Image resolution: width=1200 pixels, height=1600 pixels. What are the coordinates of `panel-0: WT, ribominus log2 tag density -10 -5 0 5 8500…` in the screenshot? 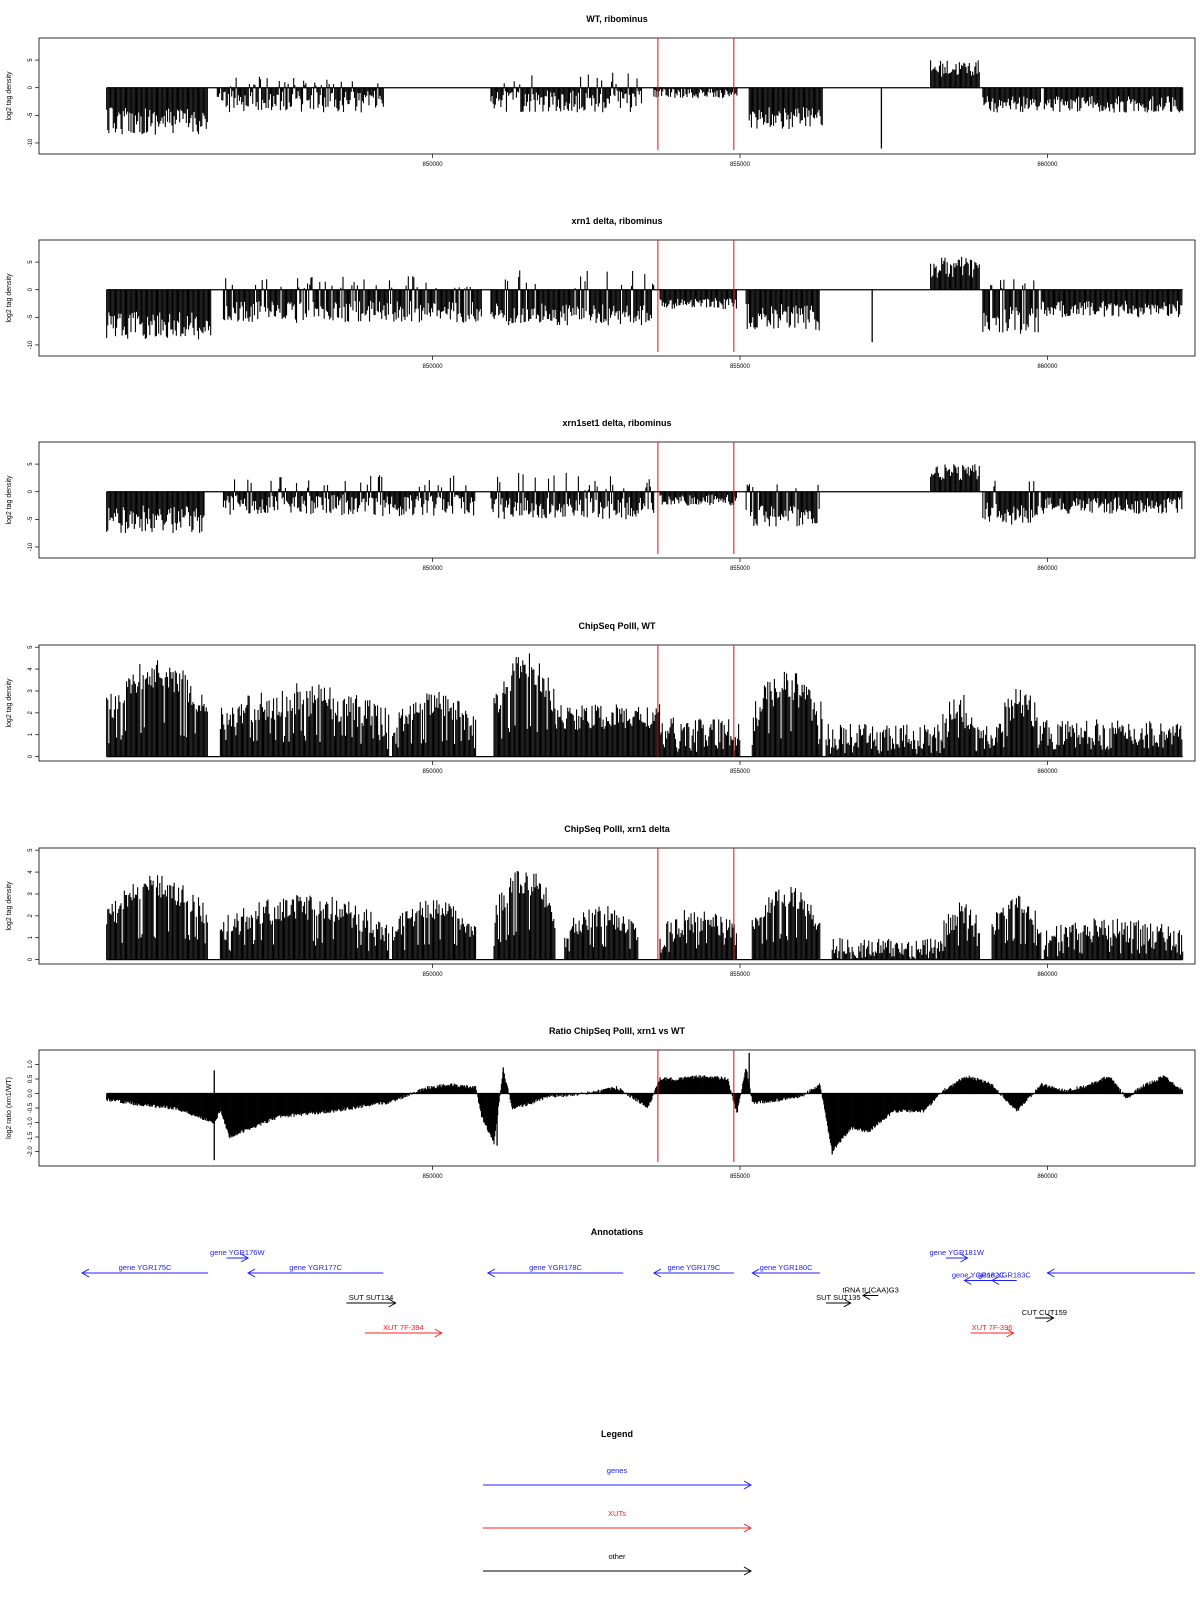 It's located at (601, 91).